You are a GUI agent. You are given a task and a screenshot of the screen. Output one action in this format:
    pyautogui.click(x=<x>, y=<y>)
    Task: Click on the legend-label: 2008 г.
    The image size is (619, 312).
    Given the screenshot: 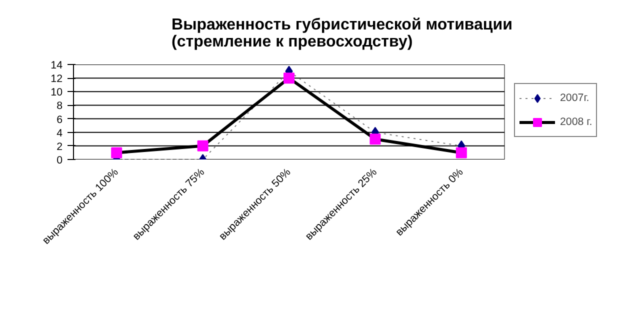 What is the action you would take?
    pyautogui.click(x=576, y=122)
    